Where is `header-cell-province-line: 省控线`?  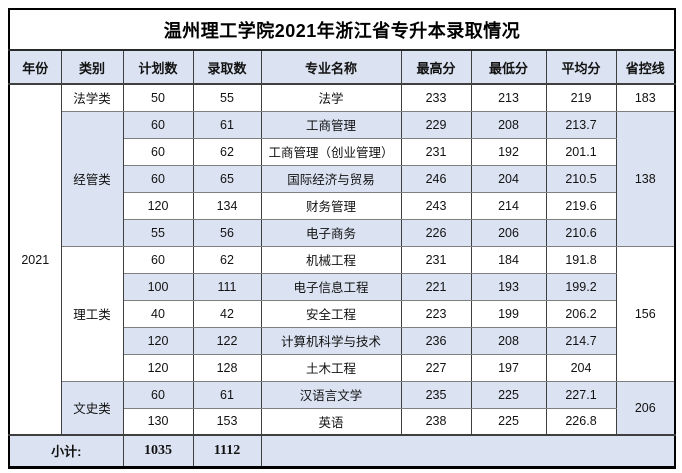
header-cell-province-line: 省控线 is located at coordinates (645, 67).